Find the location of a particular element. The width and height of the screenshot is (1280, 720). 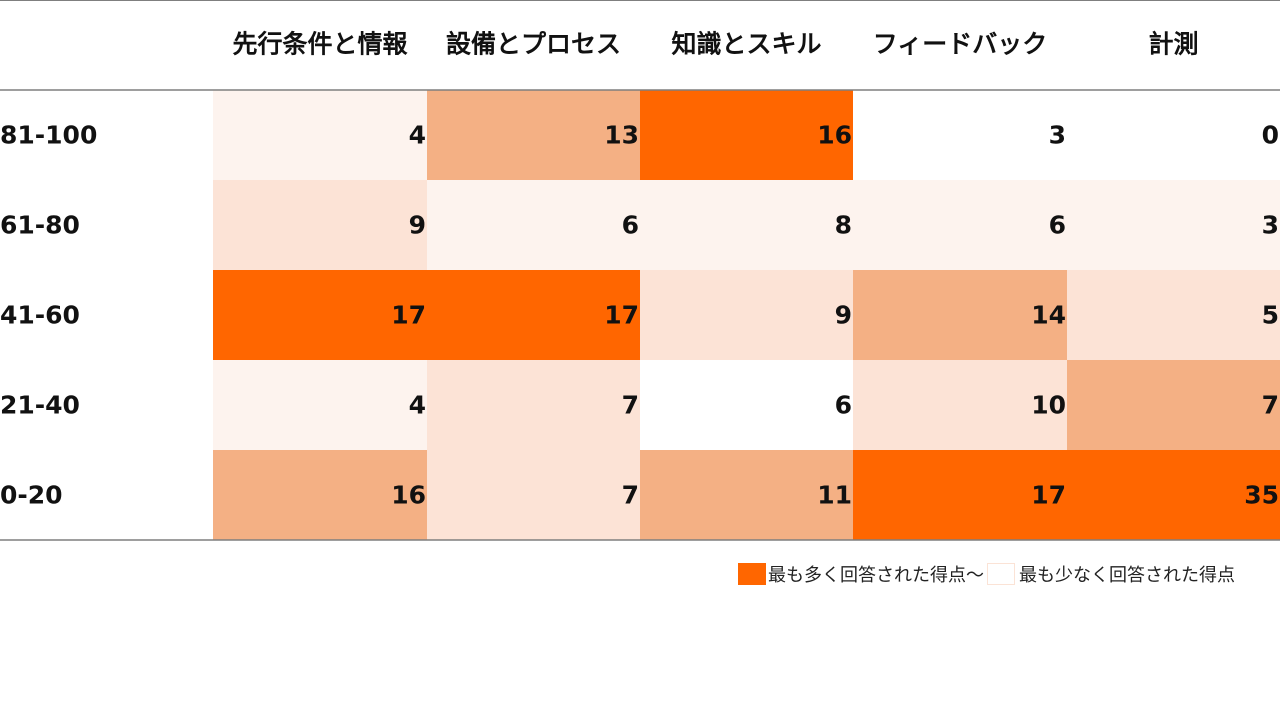

column-header: 計測 is located at coordinates (1173, 44).